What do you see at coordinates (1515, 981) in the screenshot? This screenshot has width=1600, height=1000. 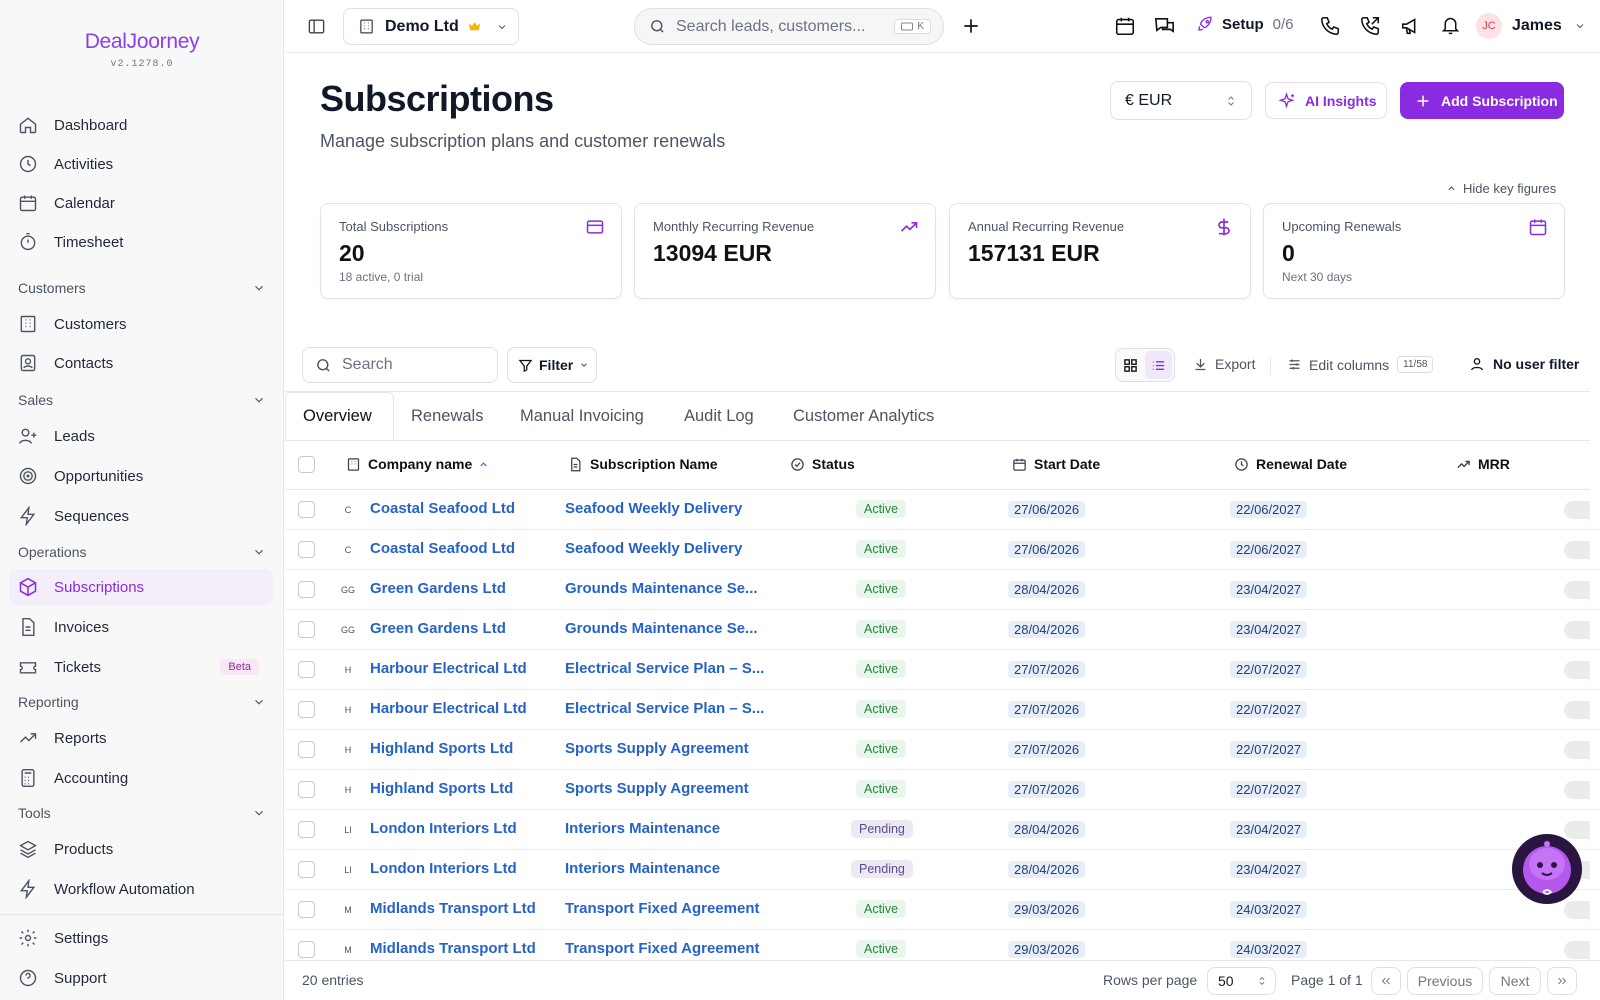 I see `next-page-button: Next` at bounding box center [1515, 981].